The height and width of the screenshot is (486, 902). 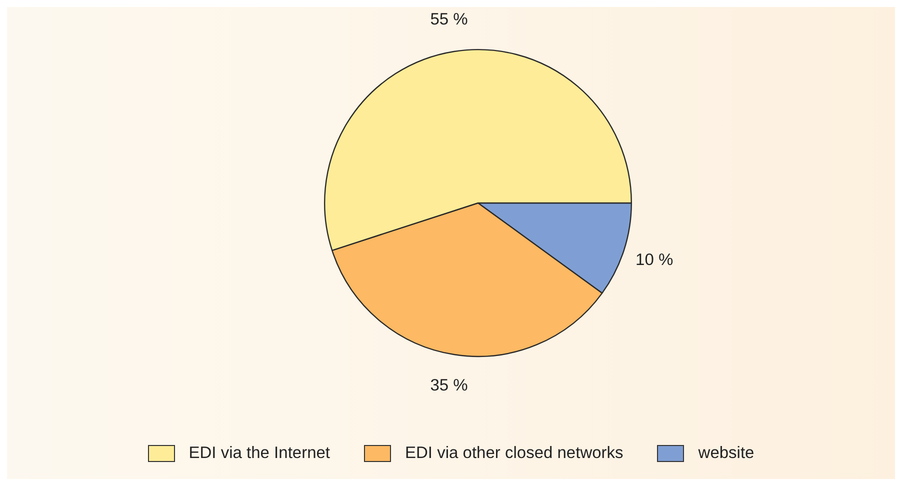 What do you see at coordinates (449, 19) in the screenshot?
I see `data-label: 55 %` at bounding box center [449, 19].